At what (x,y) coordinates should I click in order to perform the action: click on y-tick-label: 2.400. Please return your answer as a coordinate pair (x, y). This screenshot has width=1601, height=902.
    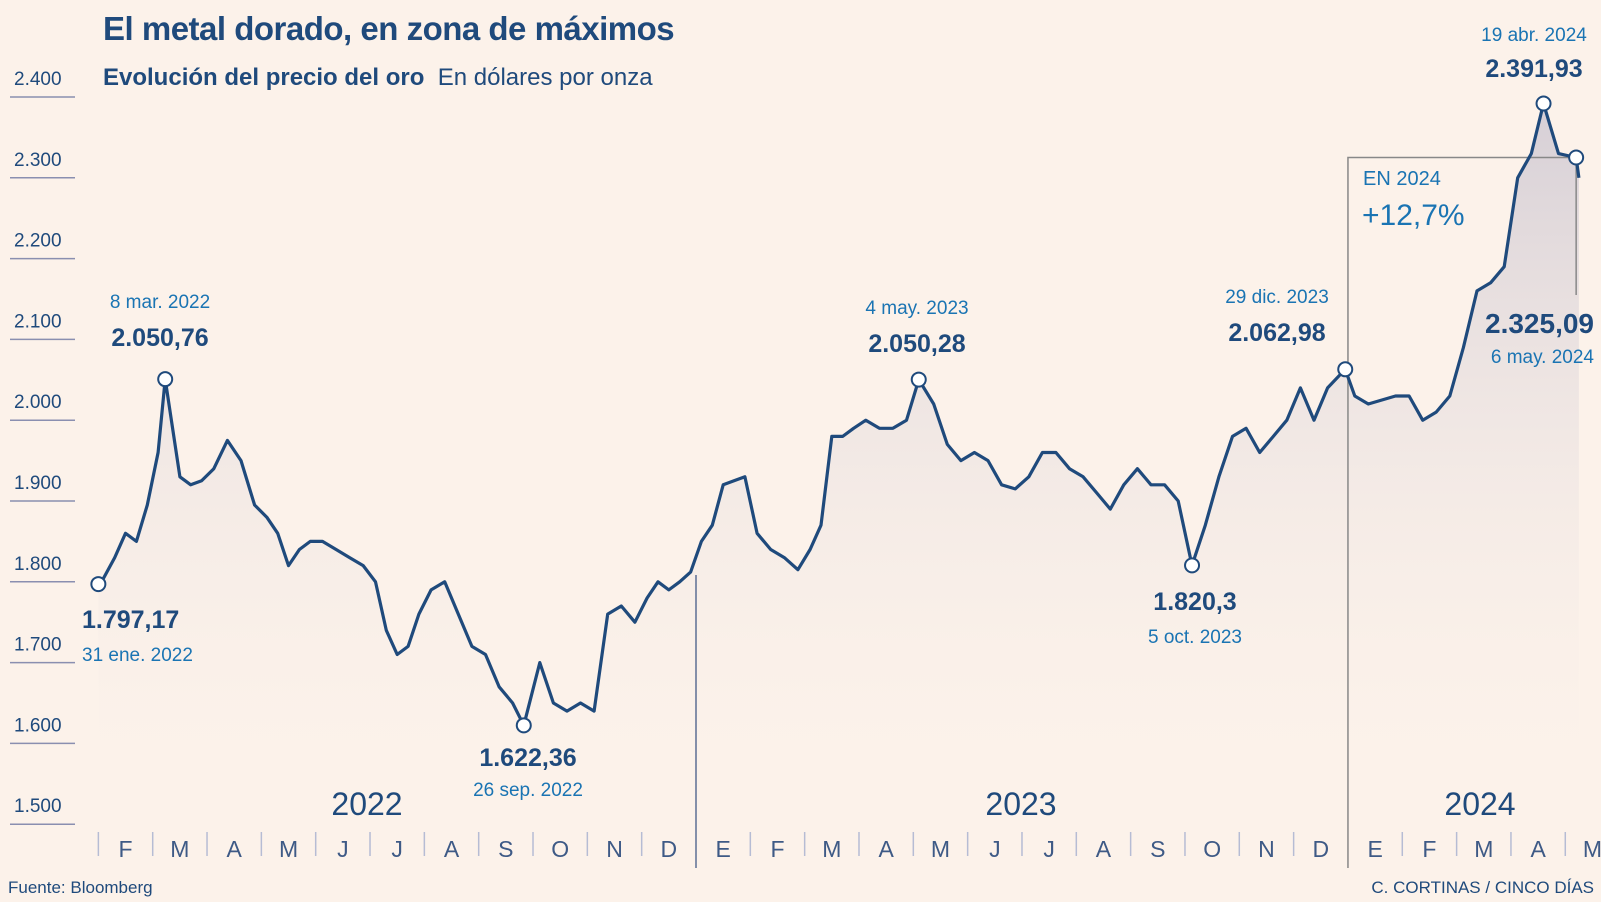
    Looking at the image, I should click on (38, 79).